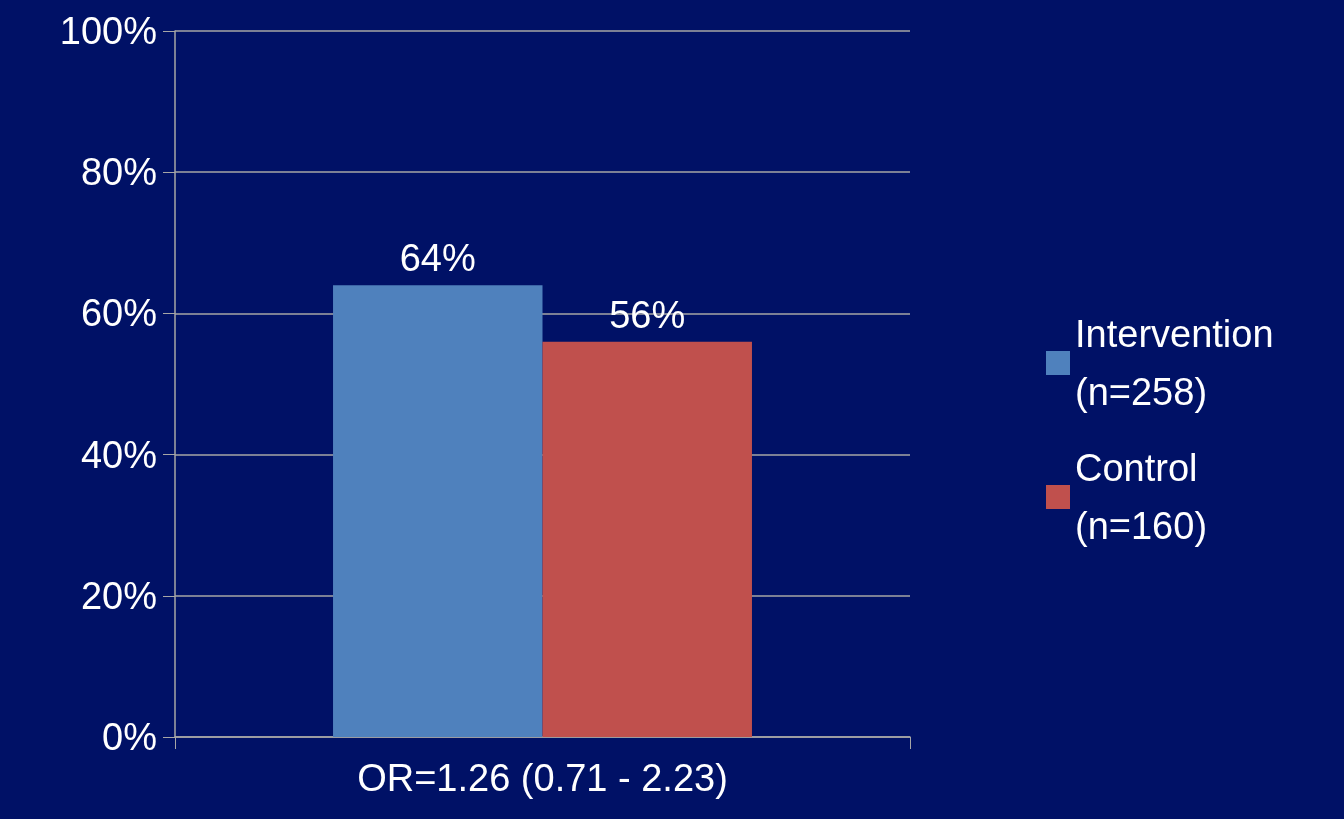 The height and width of the screenshot is (819, 1344). I want to click on y-tick-label: 80%, so click(118, 172).